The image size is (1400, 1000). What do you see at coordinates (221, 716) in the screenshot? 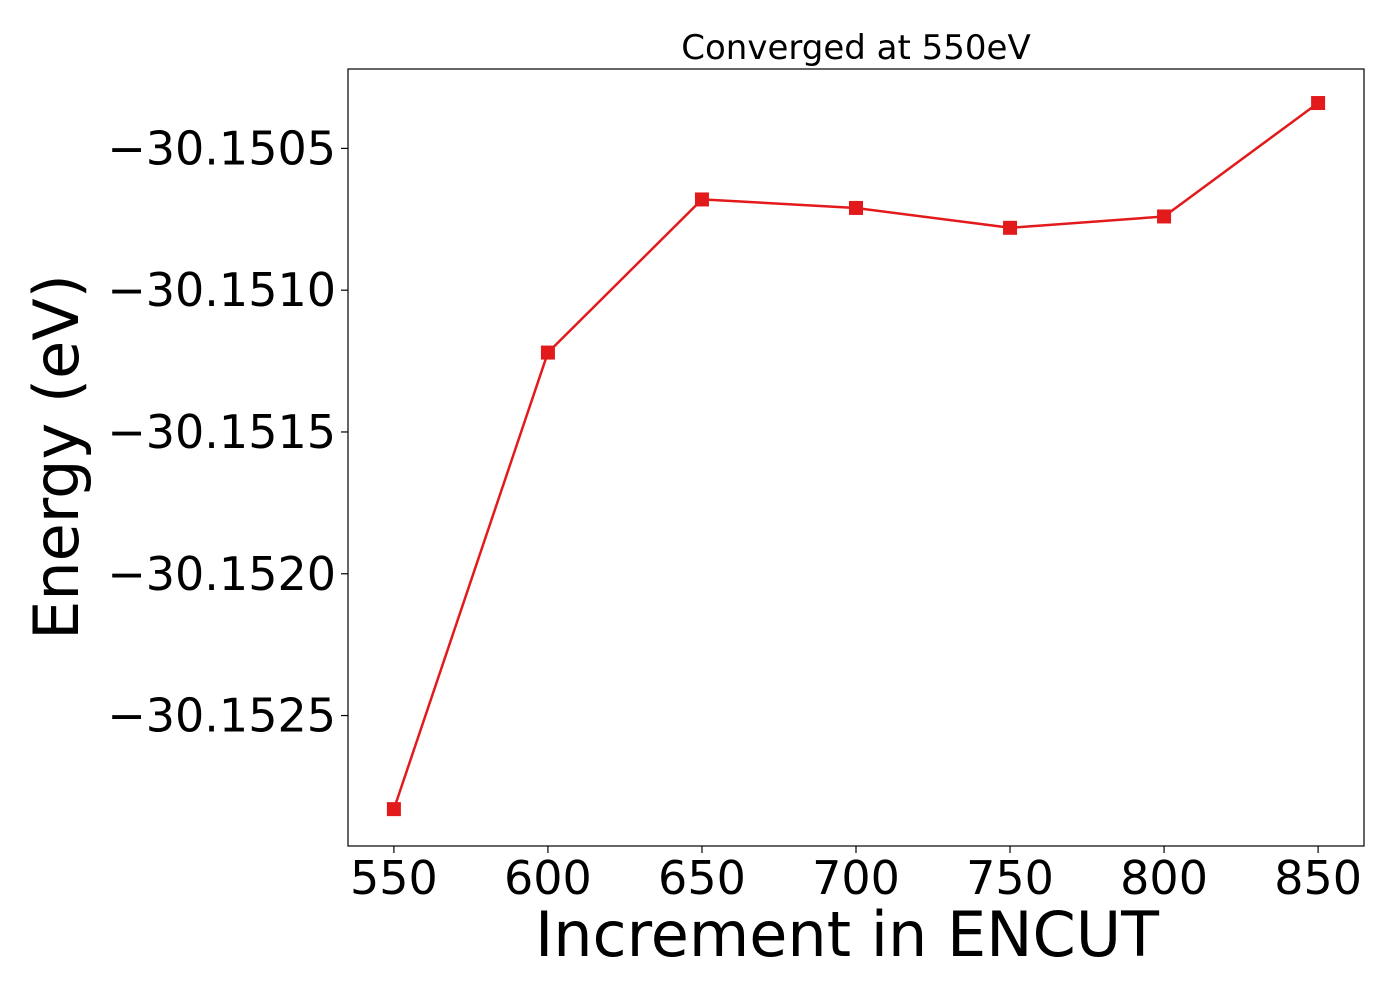
I see `y-tick-label: −30.1525` at bounding box center [221, 716].